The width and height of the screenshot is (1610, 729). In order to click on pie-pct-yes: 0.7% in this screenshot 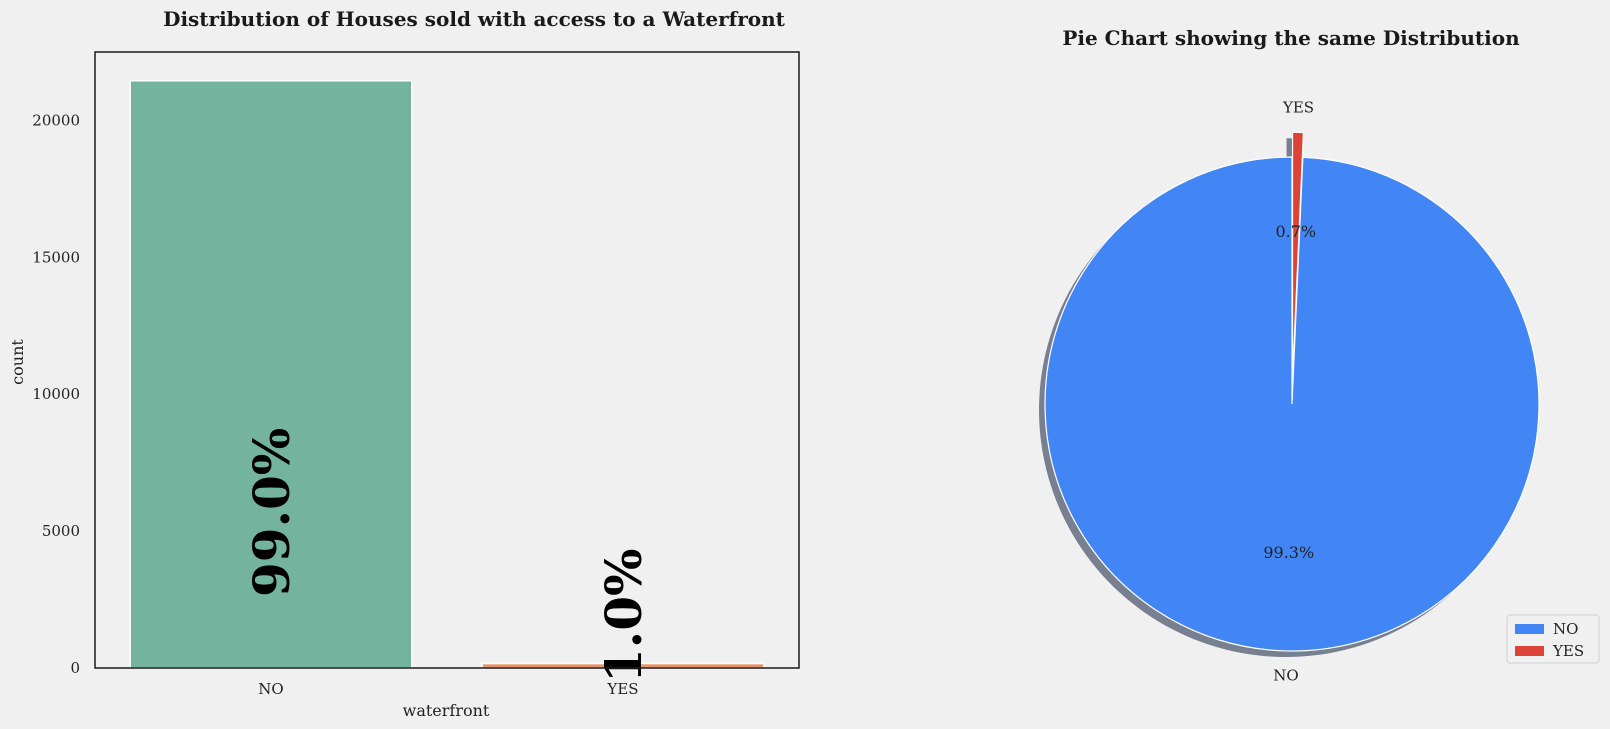, I will do `click(1295, 231)`.